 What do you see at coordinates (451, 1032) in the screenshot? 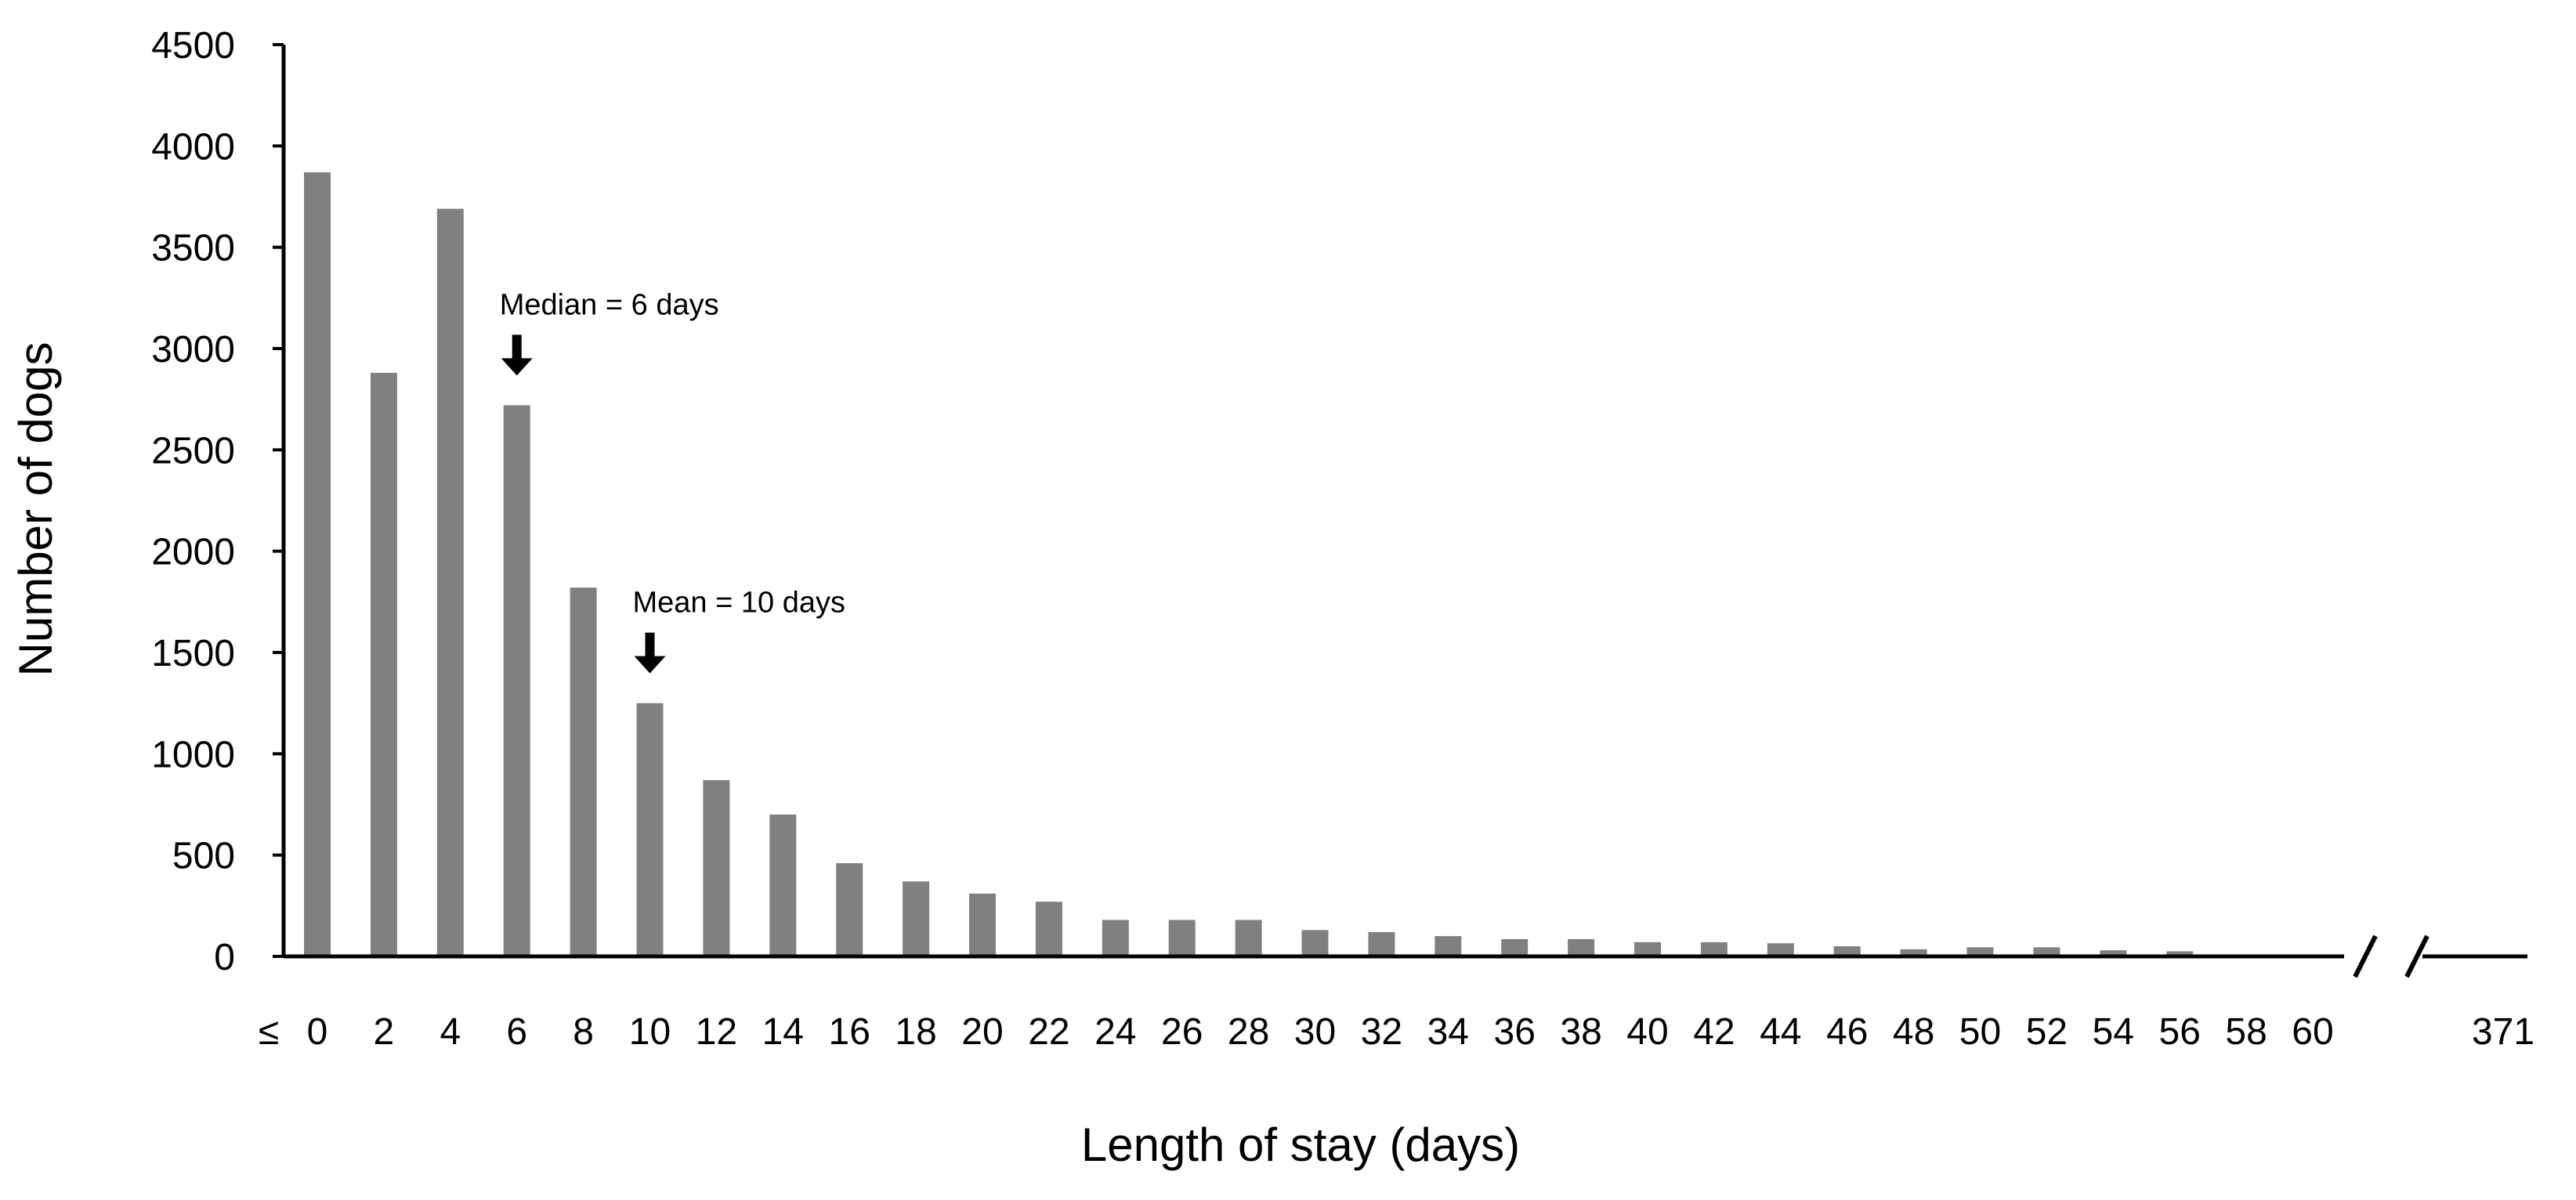
I see `x-tick-label: 4` at bounding box center [451, 1032].